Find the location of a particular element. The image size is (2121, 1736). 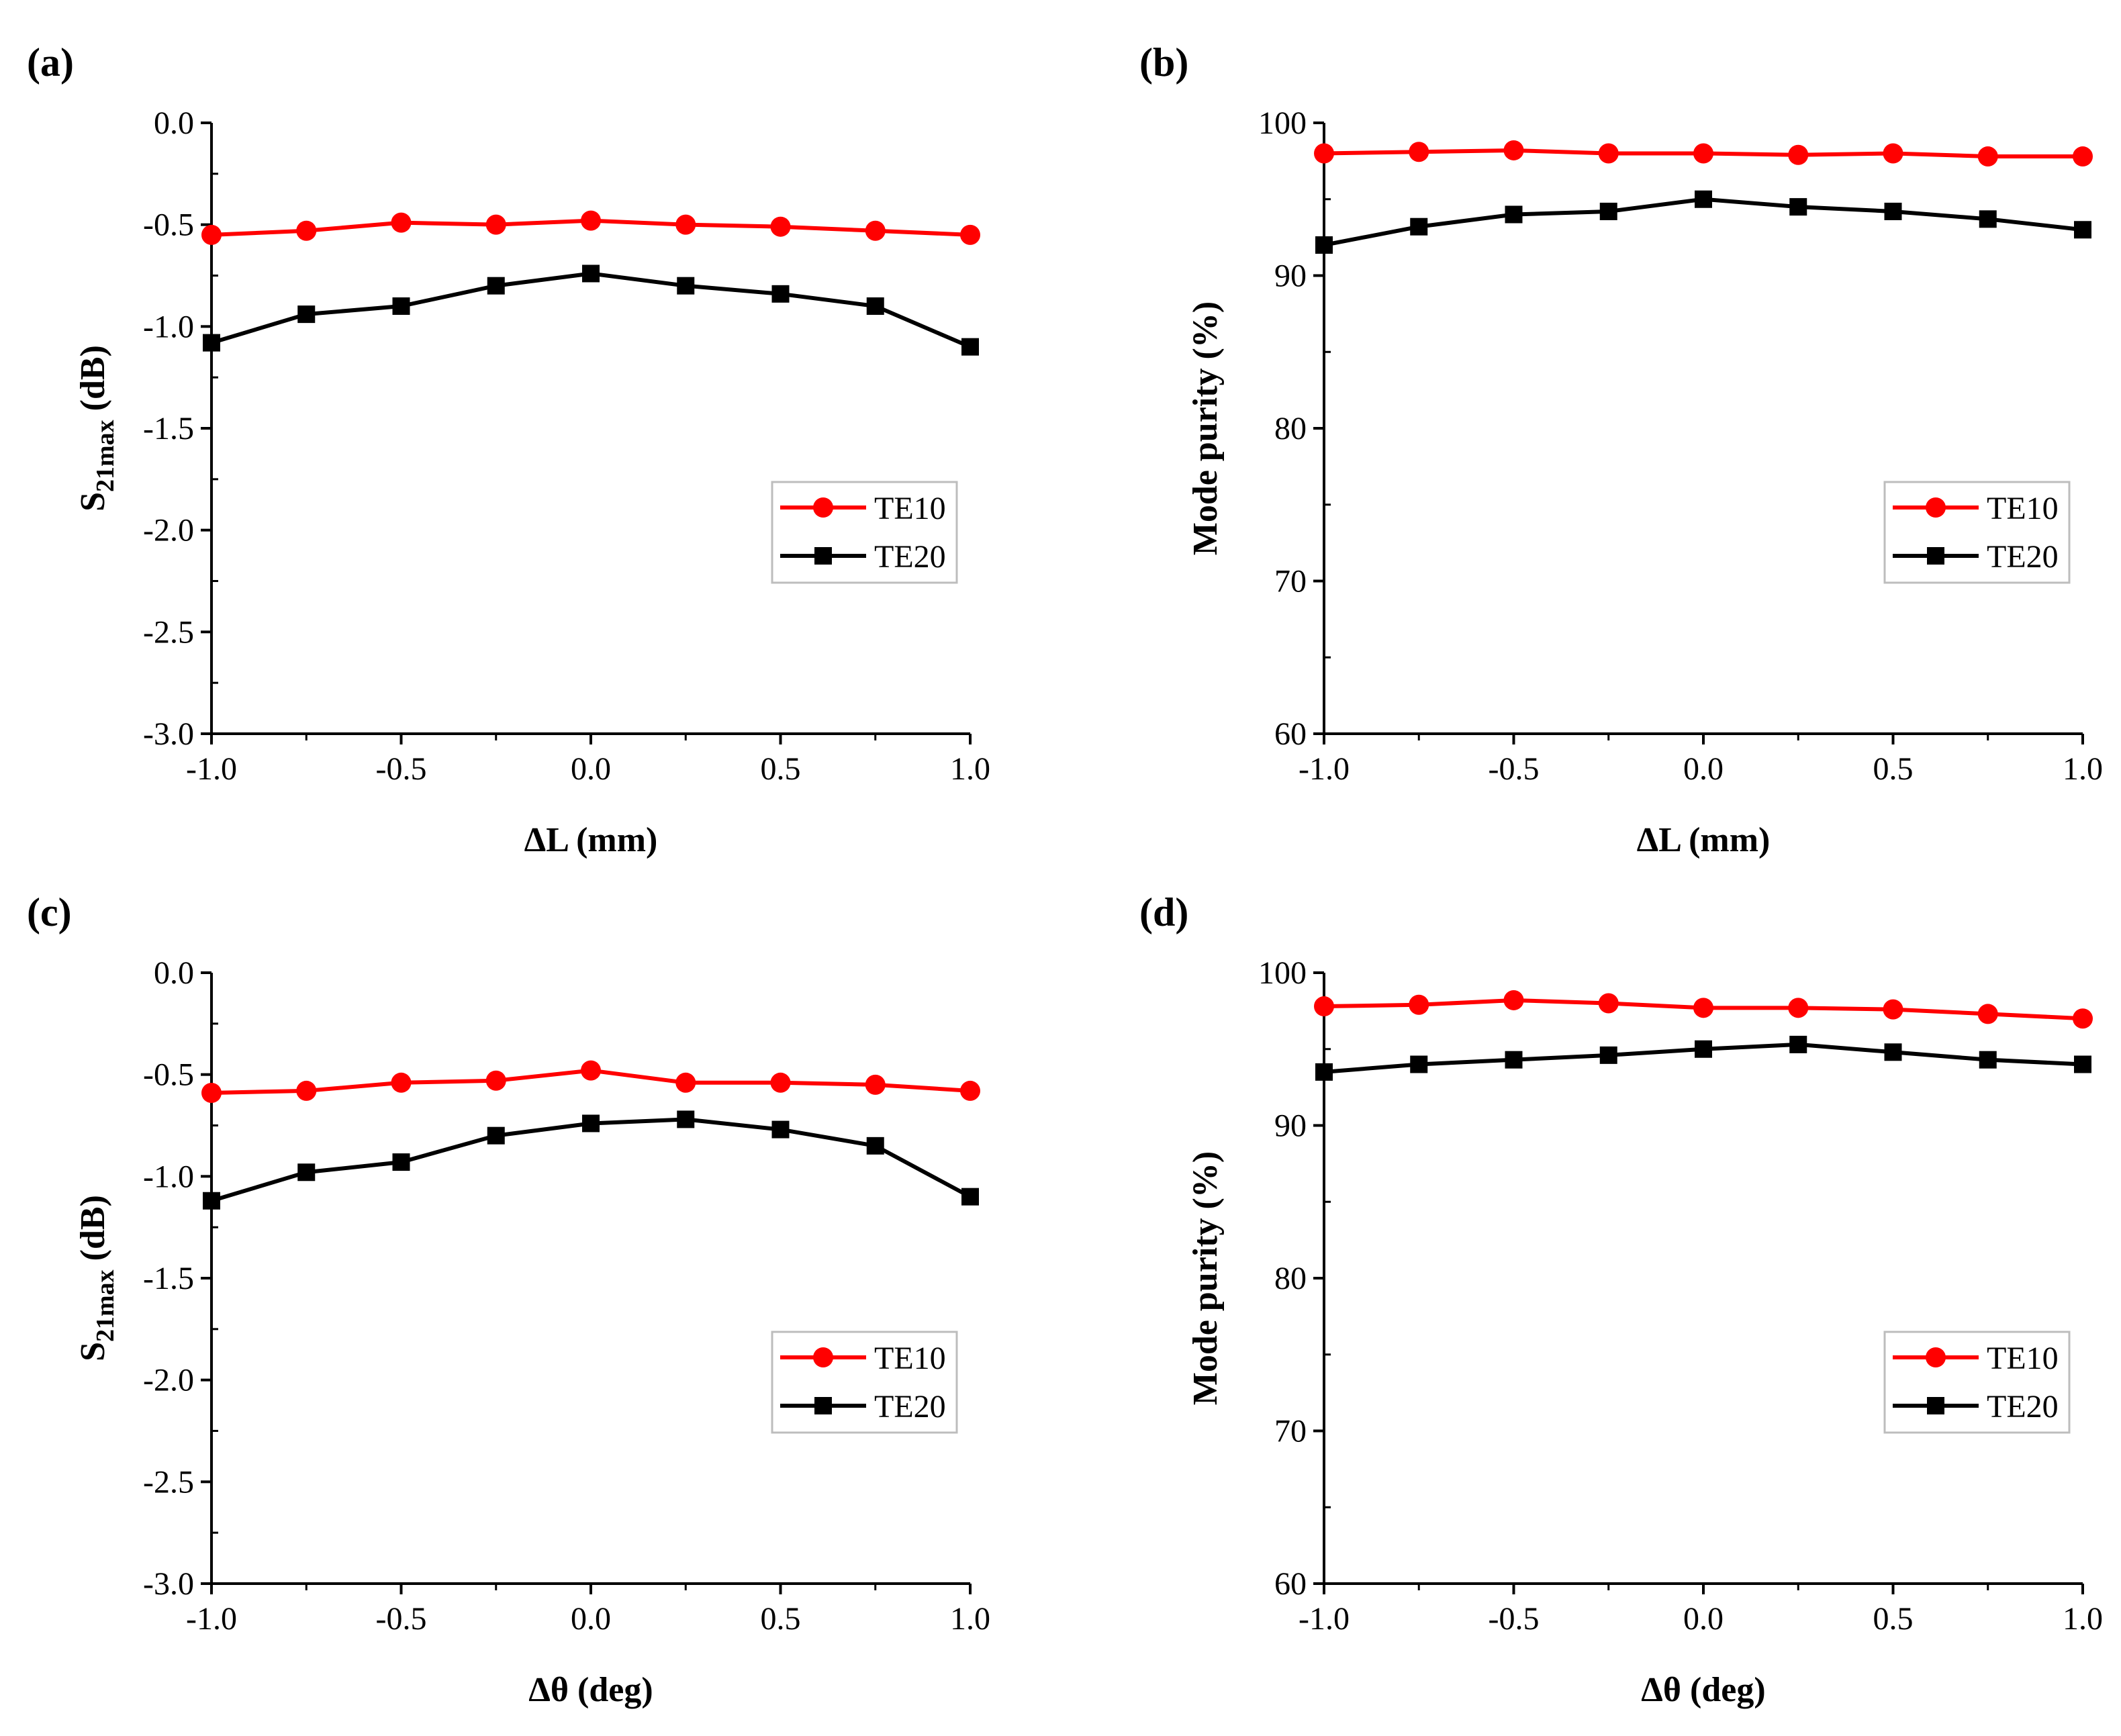

y-axis-title: S21max (dB) is located at coordinates (97, 1278).